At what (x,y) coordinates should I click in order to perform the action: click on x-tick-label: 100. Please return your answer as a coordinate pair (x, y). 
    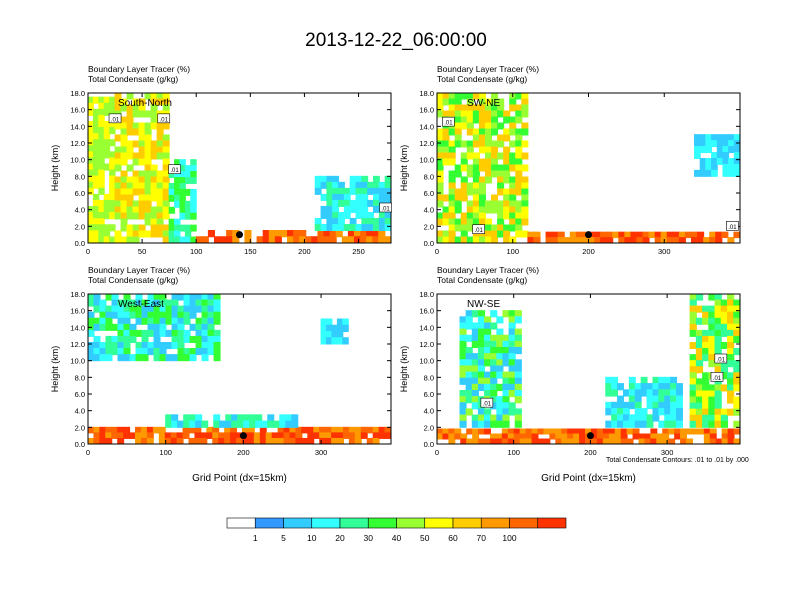
    Looking at the image, I should click on (165, 452).